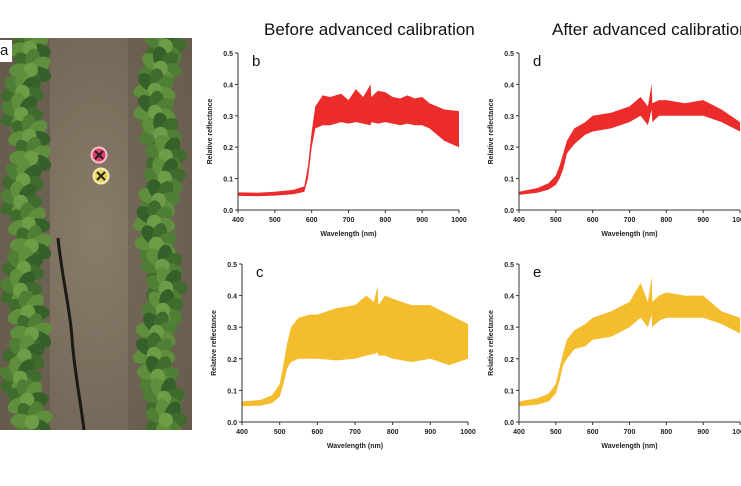 The image size is (741, 486). I want to click on panel-label: d, so click(537, 61).